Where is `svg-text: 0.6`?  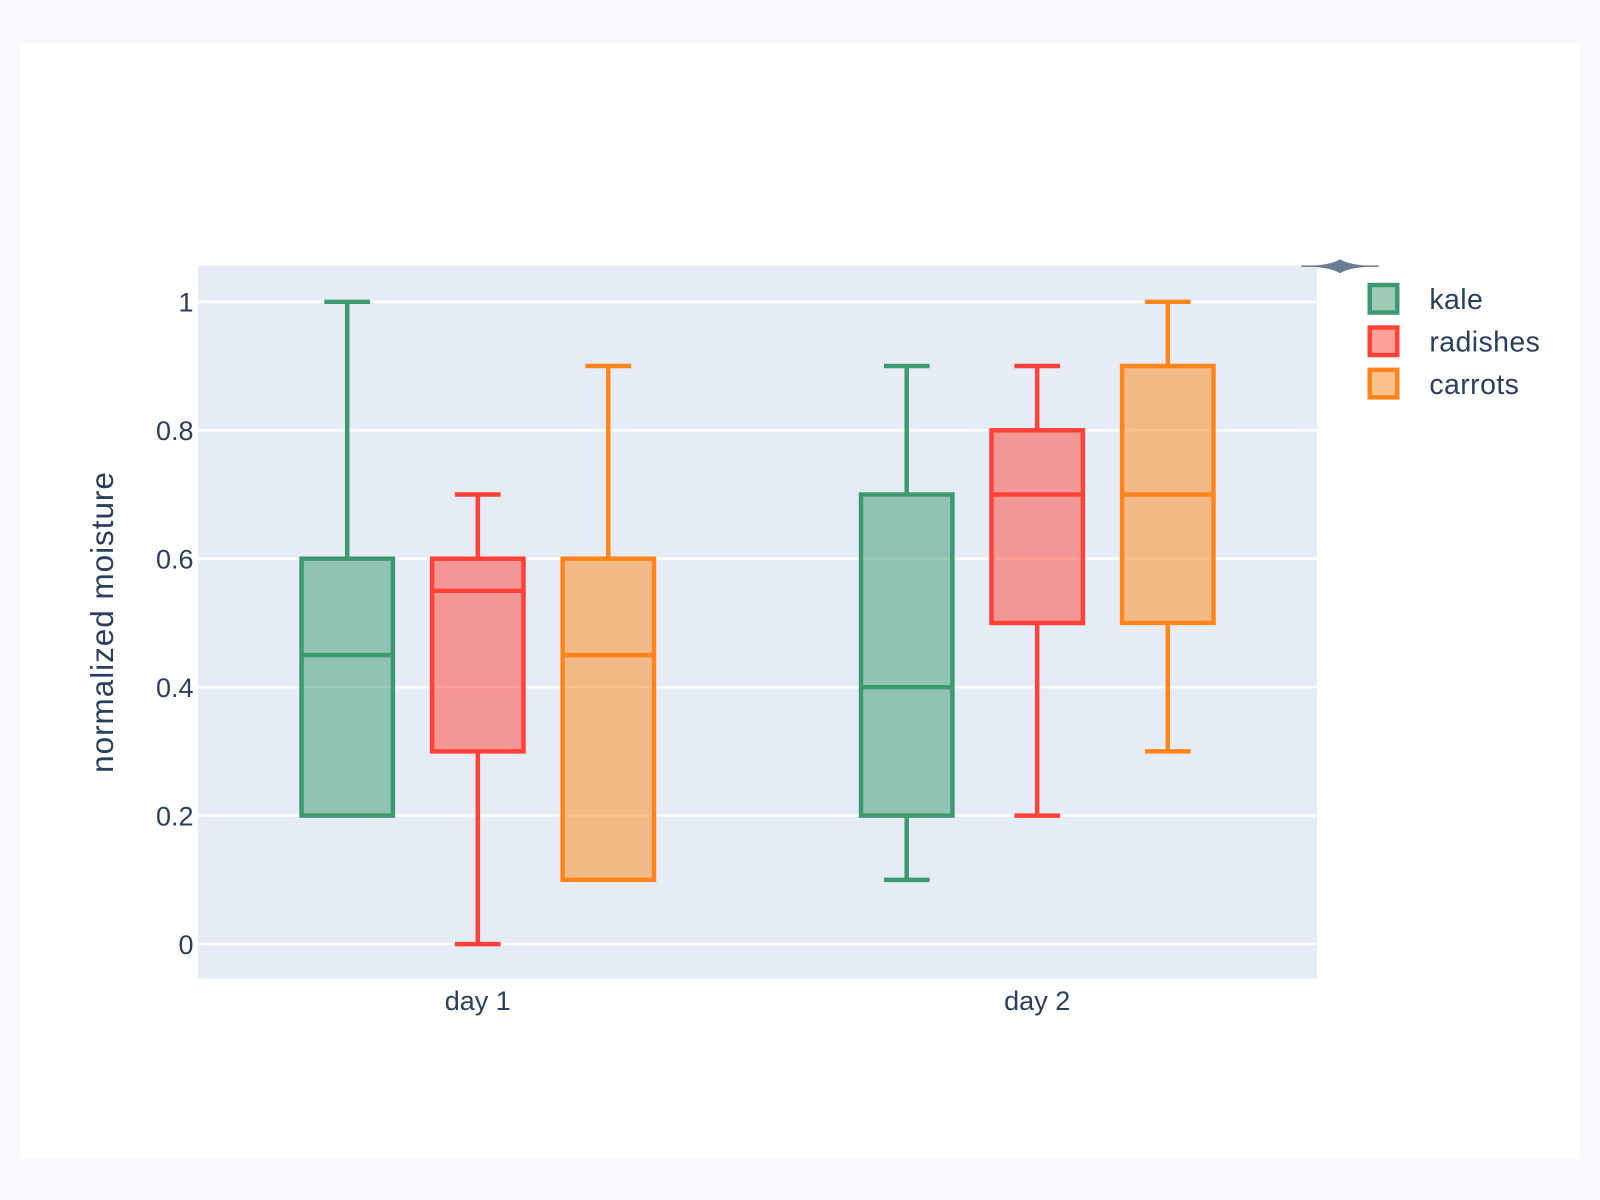 svg-text: 0.6 is located at coordinates (175, 559).